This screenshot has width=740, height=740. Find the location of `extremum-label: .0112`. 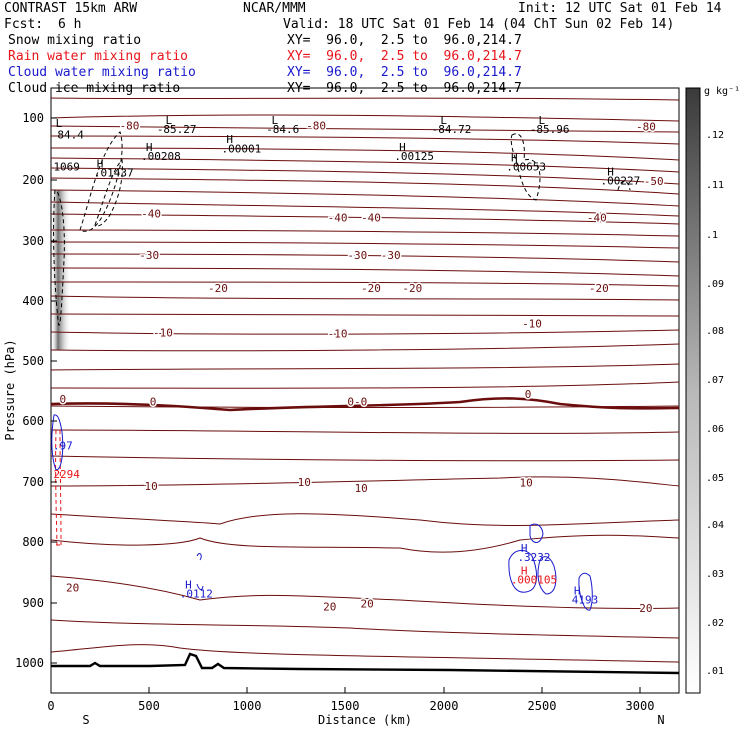

extremum-label: .0112 is located at coordinates (196, 593).